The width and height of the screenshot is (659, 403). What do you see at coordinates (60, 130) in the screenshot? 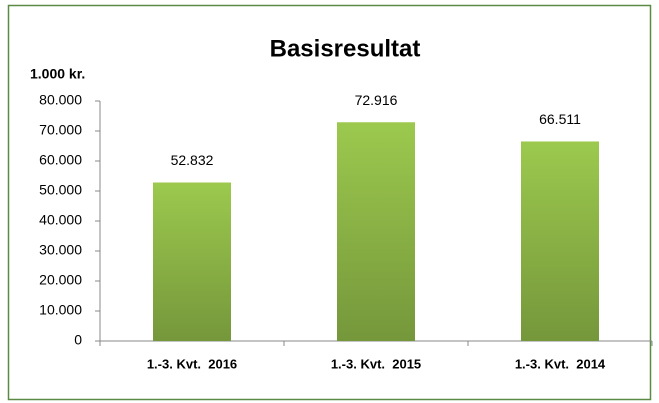
I see `y-tick-label: 70.000` at bounding box center [60, 130].